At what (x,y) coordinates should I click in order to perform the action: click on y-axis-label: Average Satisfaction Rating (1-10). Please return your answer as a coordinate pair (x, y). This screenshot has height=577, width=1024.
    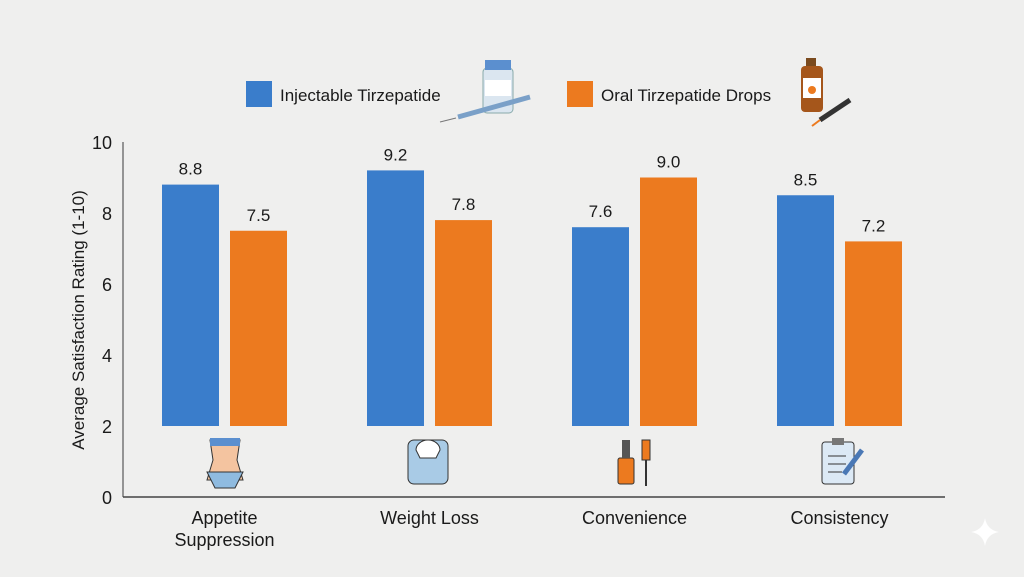
    Looking at the image, I should click on (78, 320).